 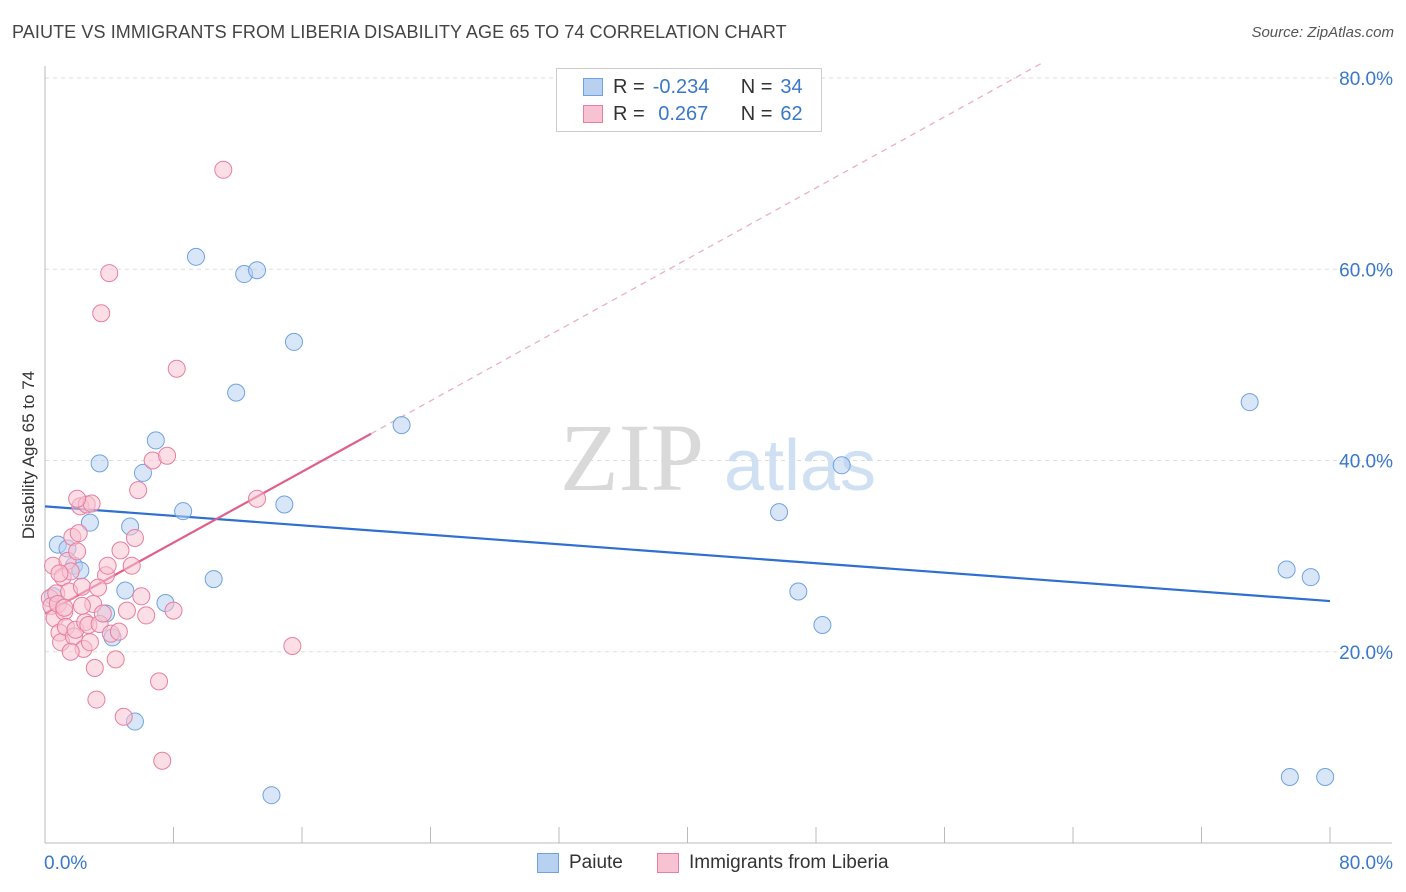 I want to click on liberia-legend-swatch, so click(x=668, y=863).